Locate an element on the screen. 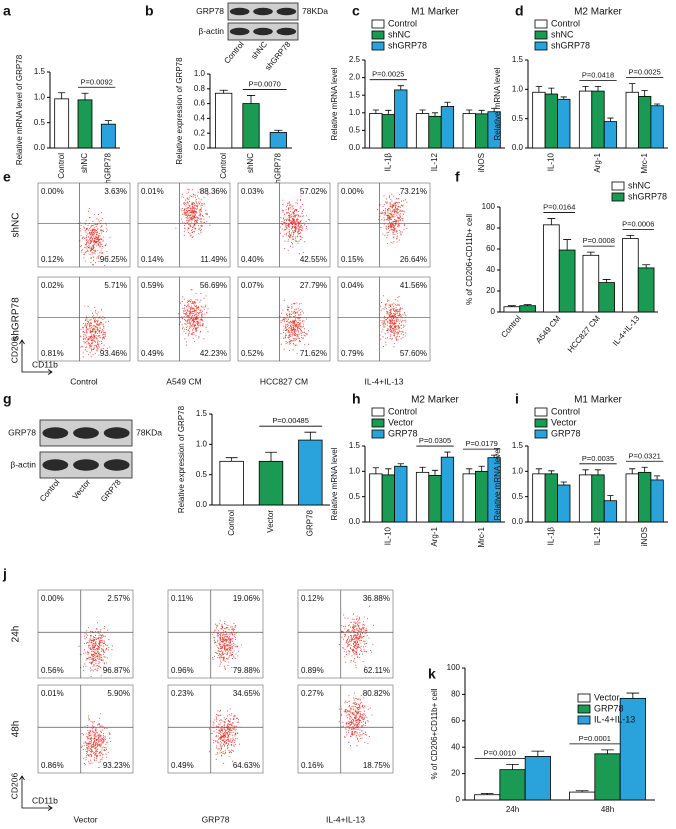 The image size is (676, 829). quadrant-percent: 93.23% is located at coordinates (116, 765).